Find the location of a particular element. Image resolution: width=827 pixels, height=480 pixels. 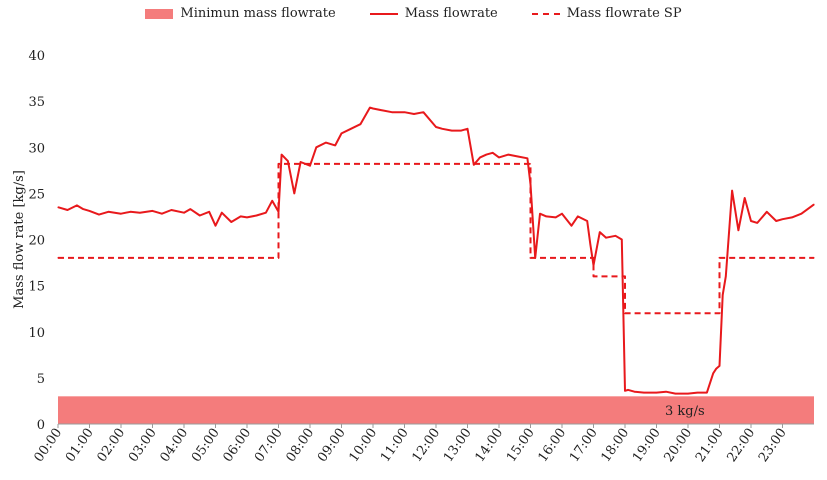

x-tick-label: 14:00 is located at coordinates (489, 445).